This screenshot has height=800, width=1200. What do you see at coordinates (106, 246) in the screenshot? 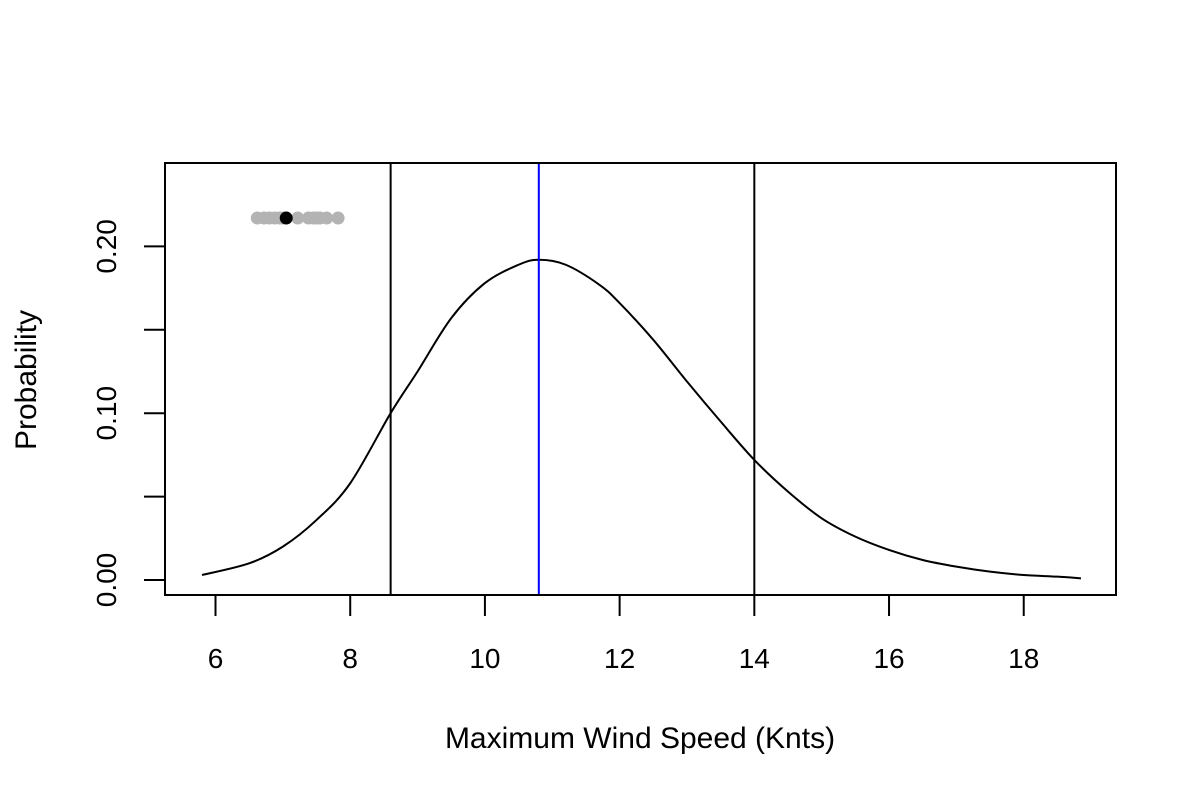
I see `y-tick-label: 0.20` at bounding box center [106, 246].